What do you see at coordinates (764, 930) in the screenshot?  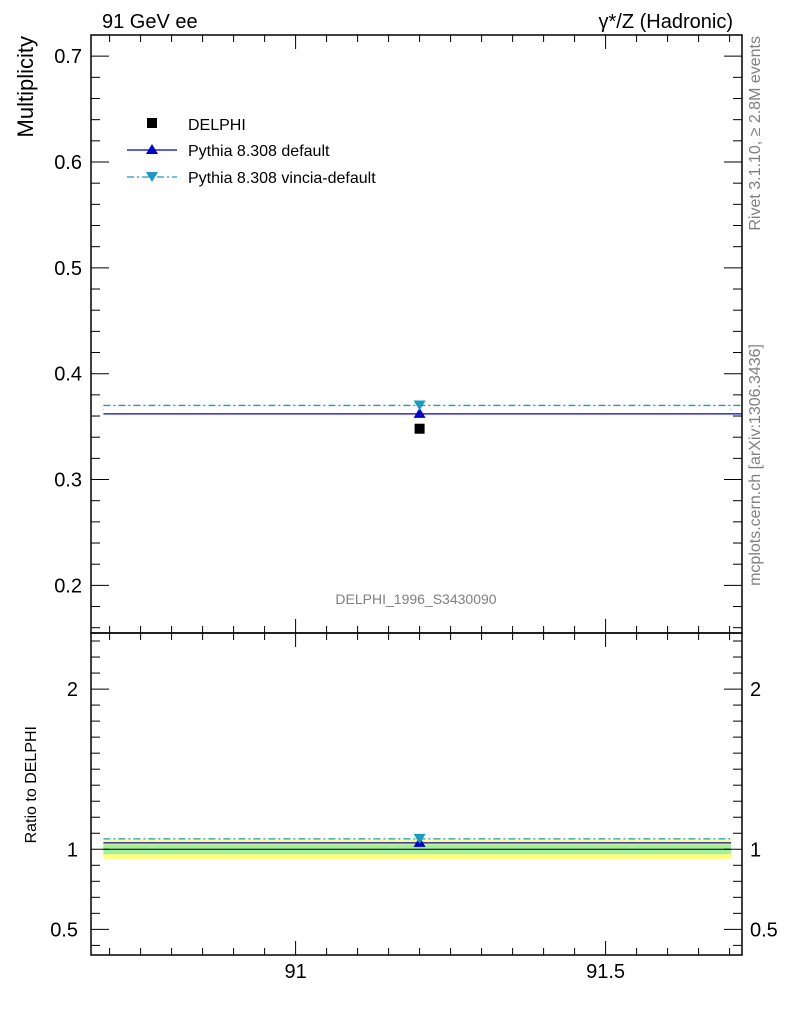 I see `ratio-ytick-label-right: 0.5` at bounding box center [764, 930].